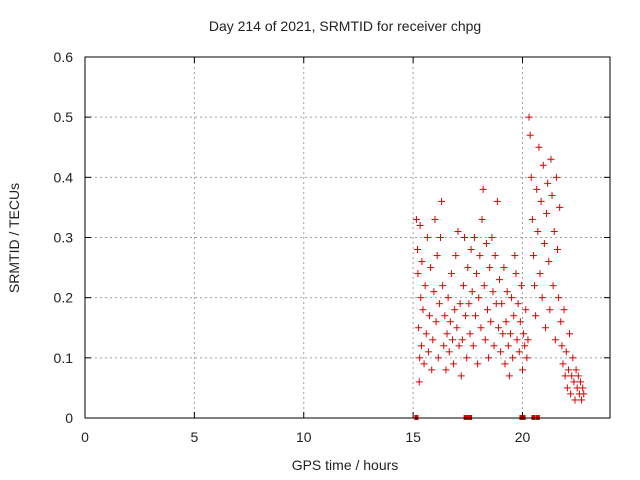  Describe the element at coordinates (345, 465) in the screenshot. I see `x-axis-label: GPS time / hours` at that location.